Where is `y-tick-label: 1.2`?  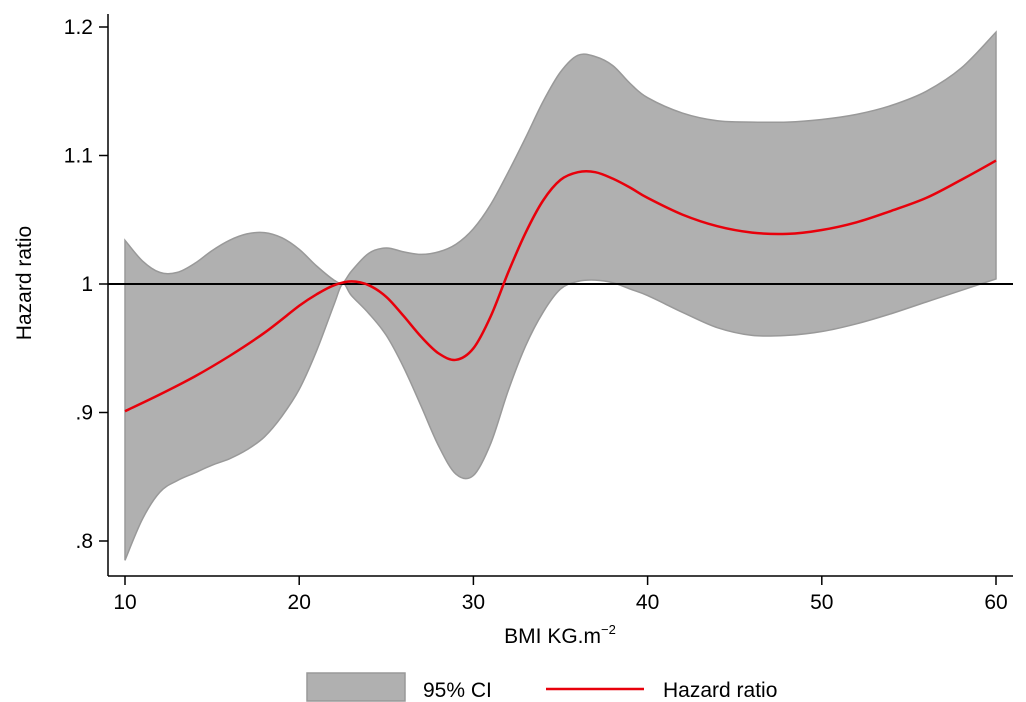 y-tick-label: 1.2 is located at coordinates (78, 27).